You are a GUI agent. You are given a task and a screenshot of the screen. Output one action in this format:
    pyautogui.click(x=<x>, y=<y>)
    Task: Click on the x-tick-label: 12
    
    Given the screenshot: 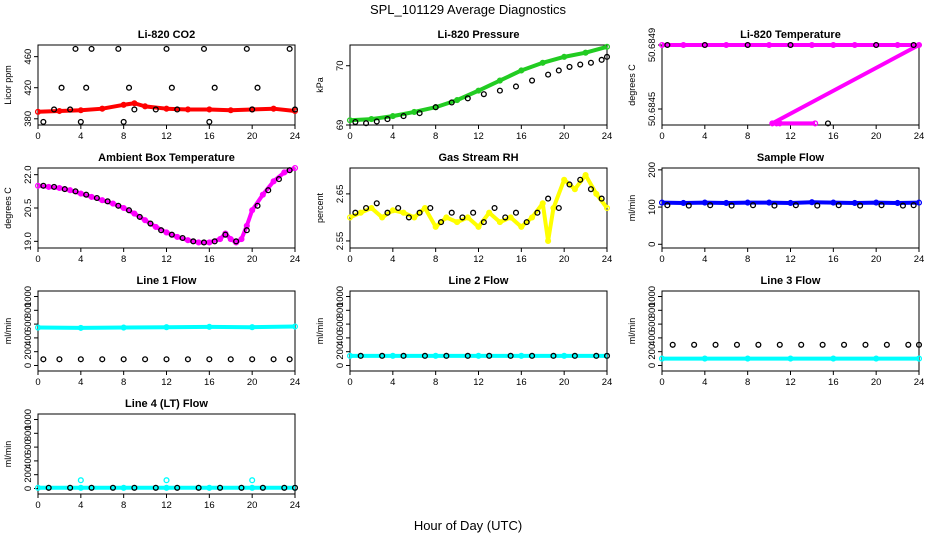 What is the action you would take?
    pyautogui.click(x=166, y=505)
    